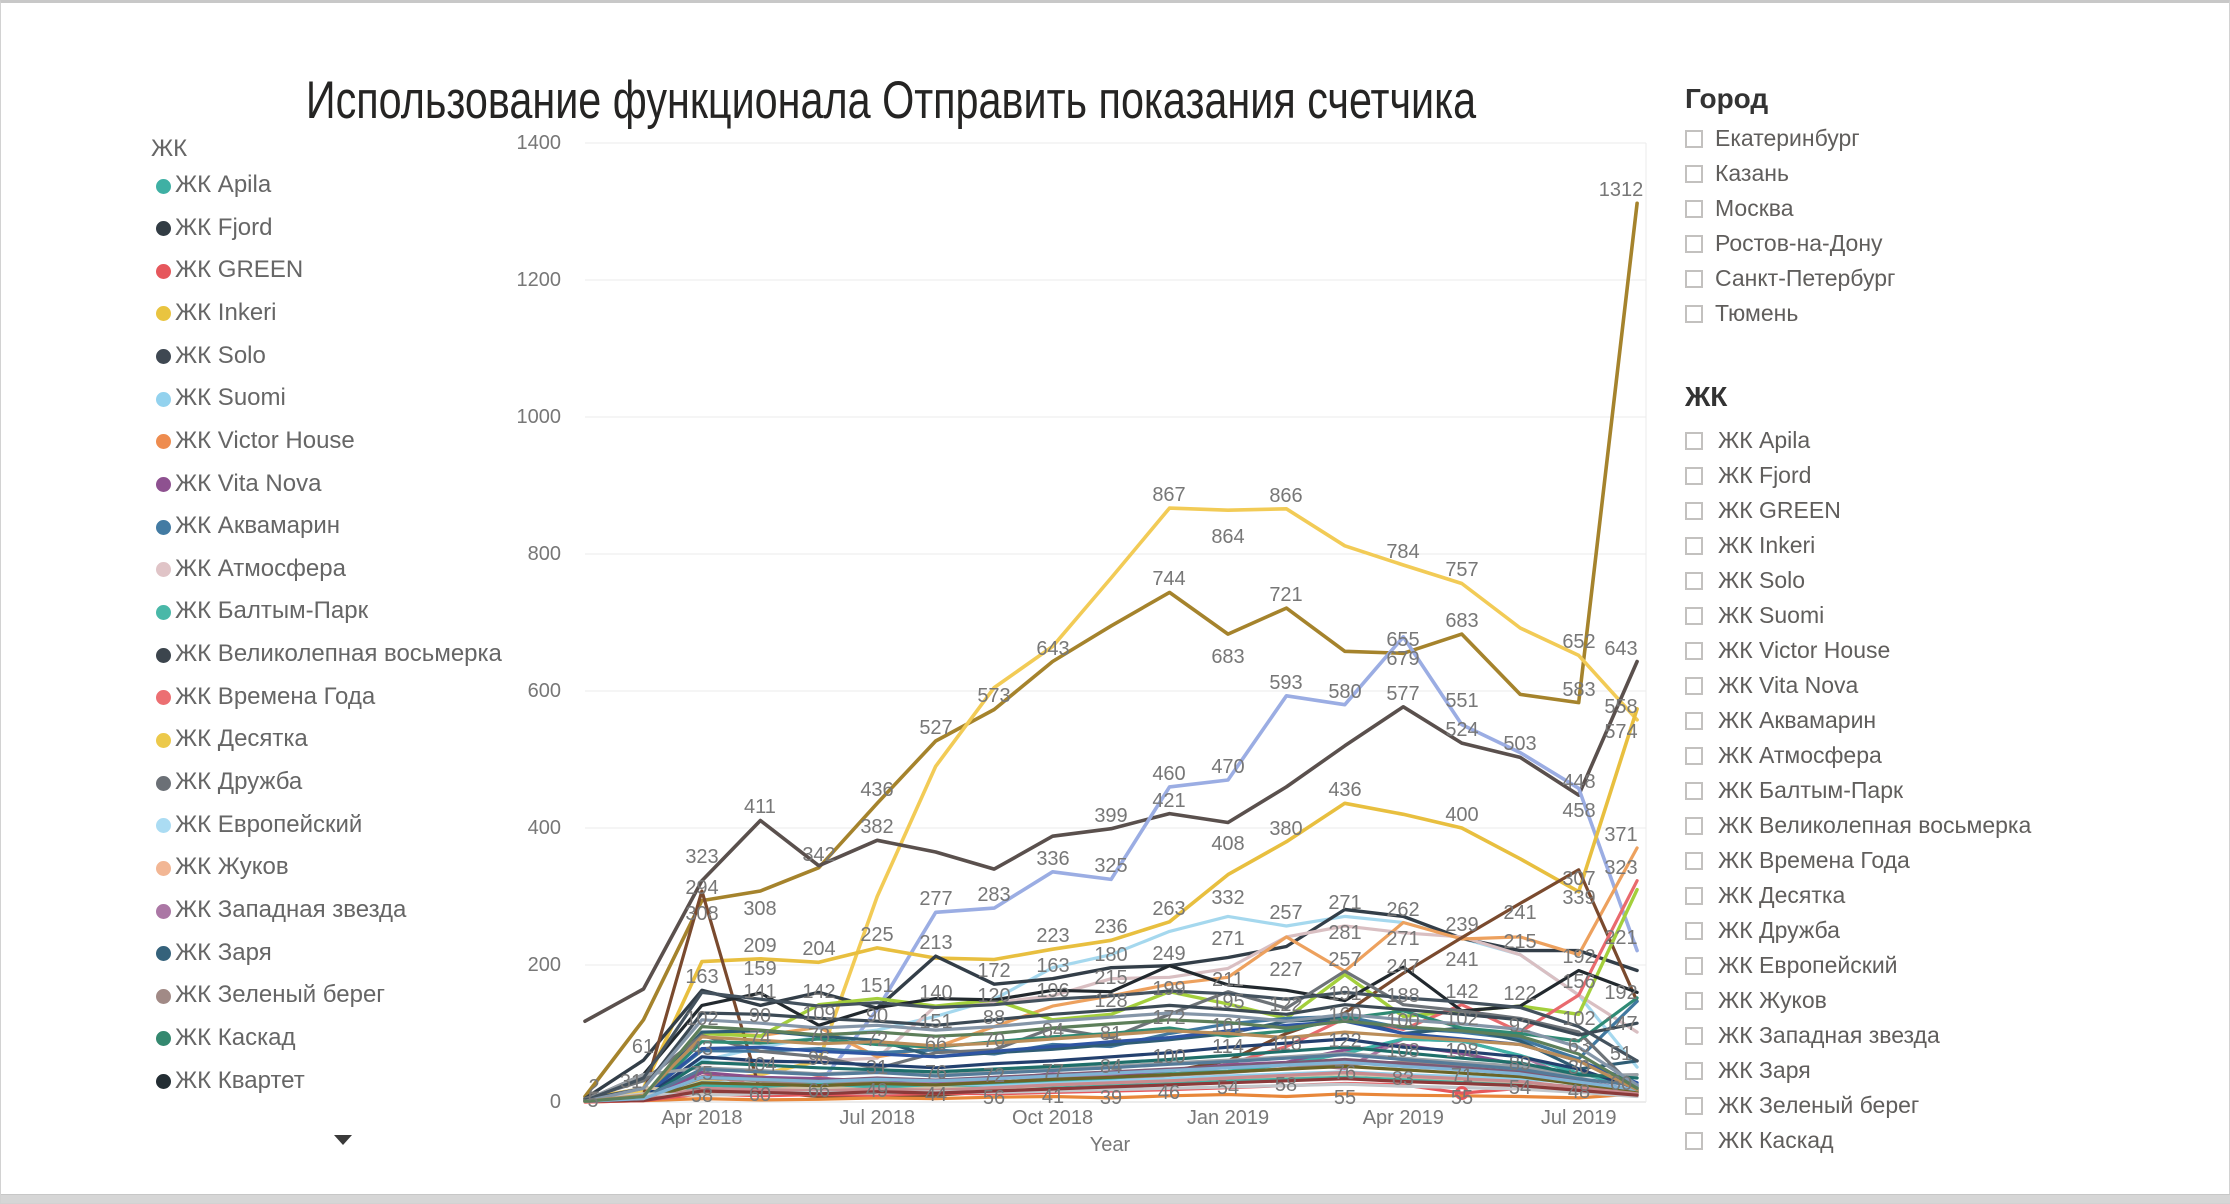 The width and height of the screenshot is (2230, 1204). I want to click on svg-text: 30, so click(1579, 1068).